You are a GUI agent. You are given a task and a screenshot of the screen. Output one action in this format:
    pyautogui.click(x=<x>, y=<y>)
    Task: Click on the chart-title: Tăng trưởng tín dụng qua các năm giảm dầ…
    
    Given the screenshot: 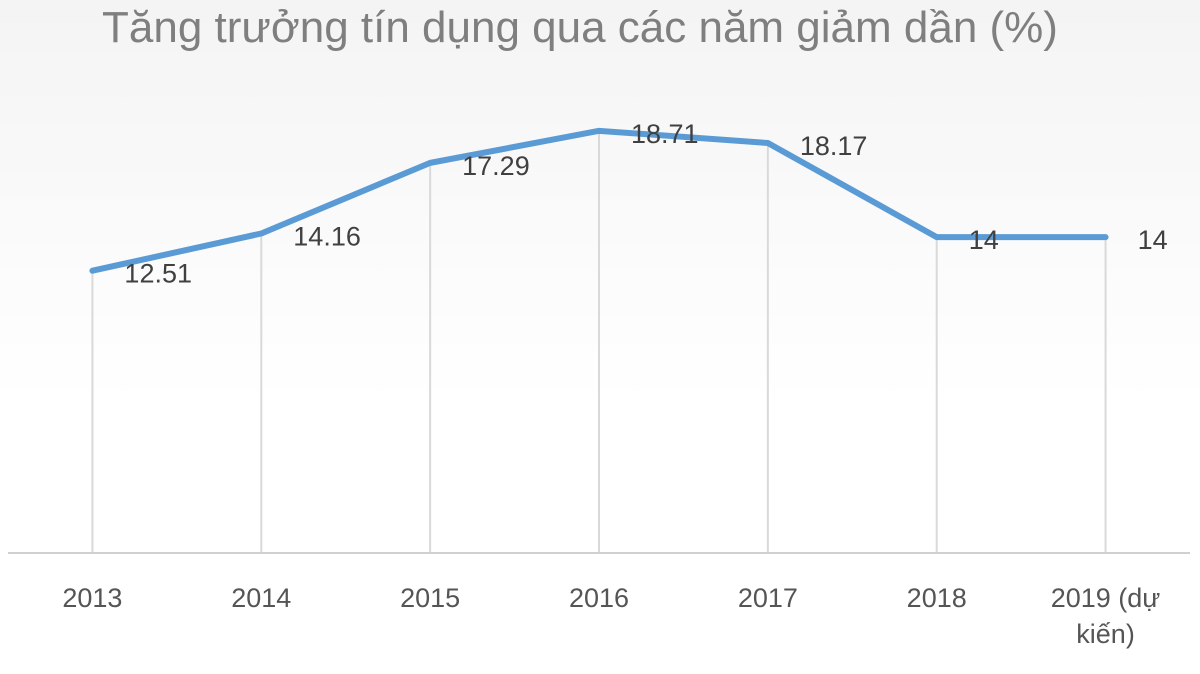 What is the action you would take?
    pyautogui.click(x=580, y=27)
    